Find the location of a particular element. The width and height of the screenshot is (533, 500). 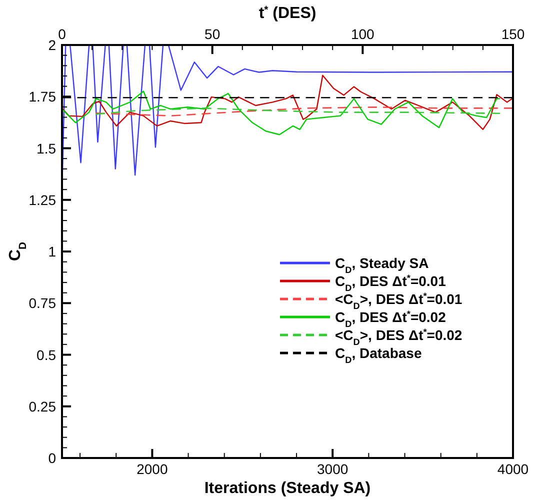

legend-label: C$_{D}$, Steady SA is located at coordinates (382, 265).